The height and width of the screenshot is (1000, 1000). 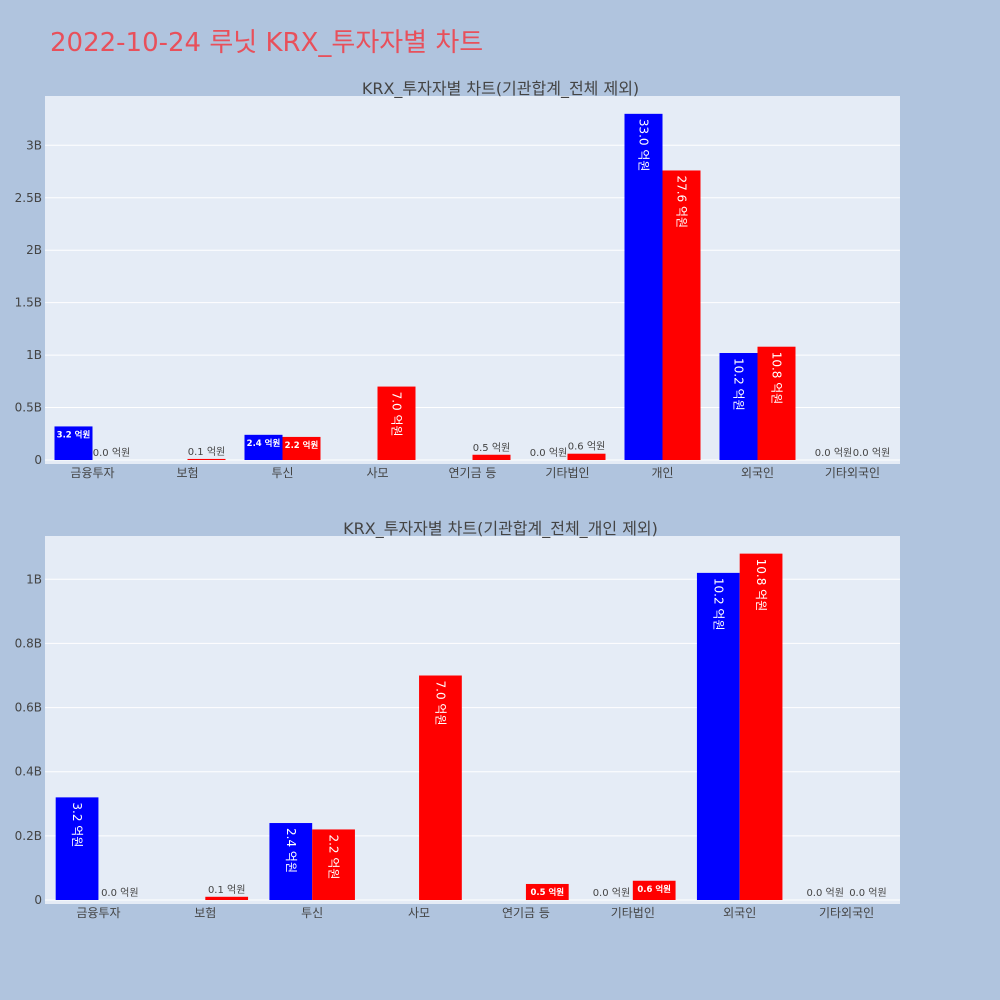 What do you see at coordinates (34, 145) in the screenshot?
I see `y-tick-label: 3B` at bounding box center [34, 145].